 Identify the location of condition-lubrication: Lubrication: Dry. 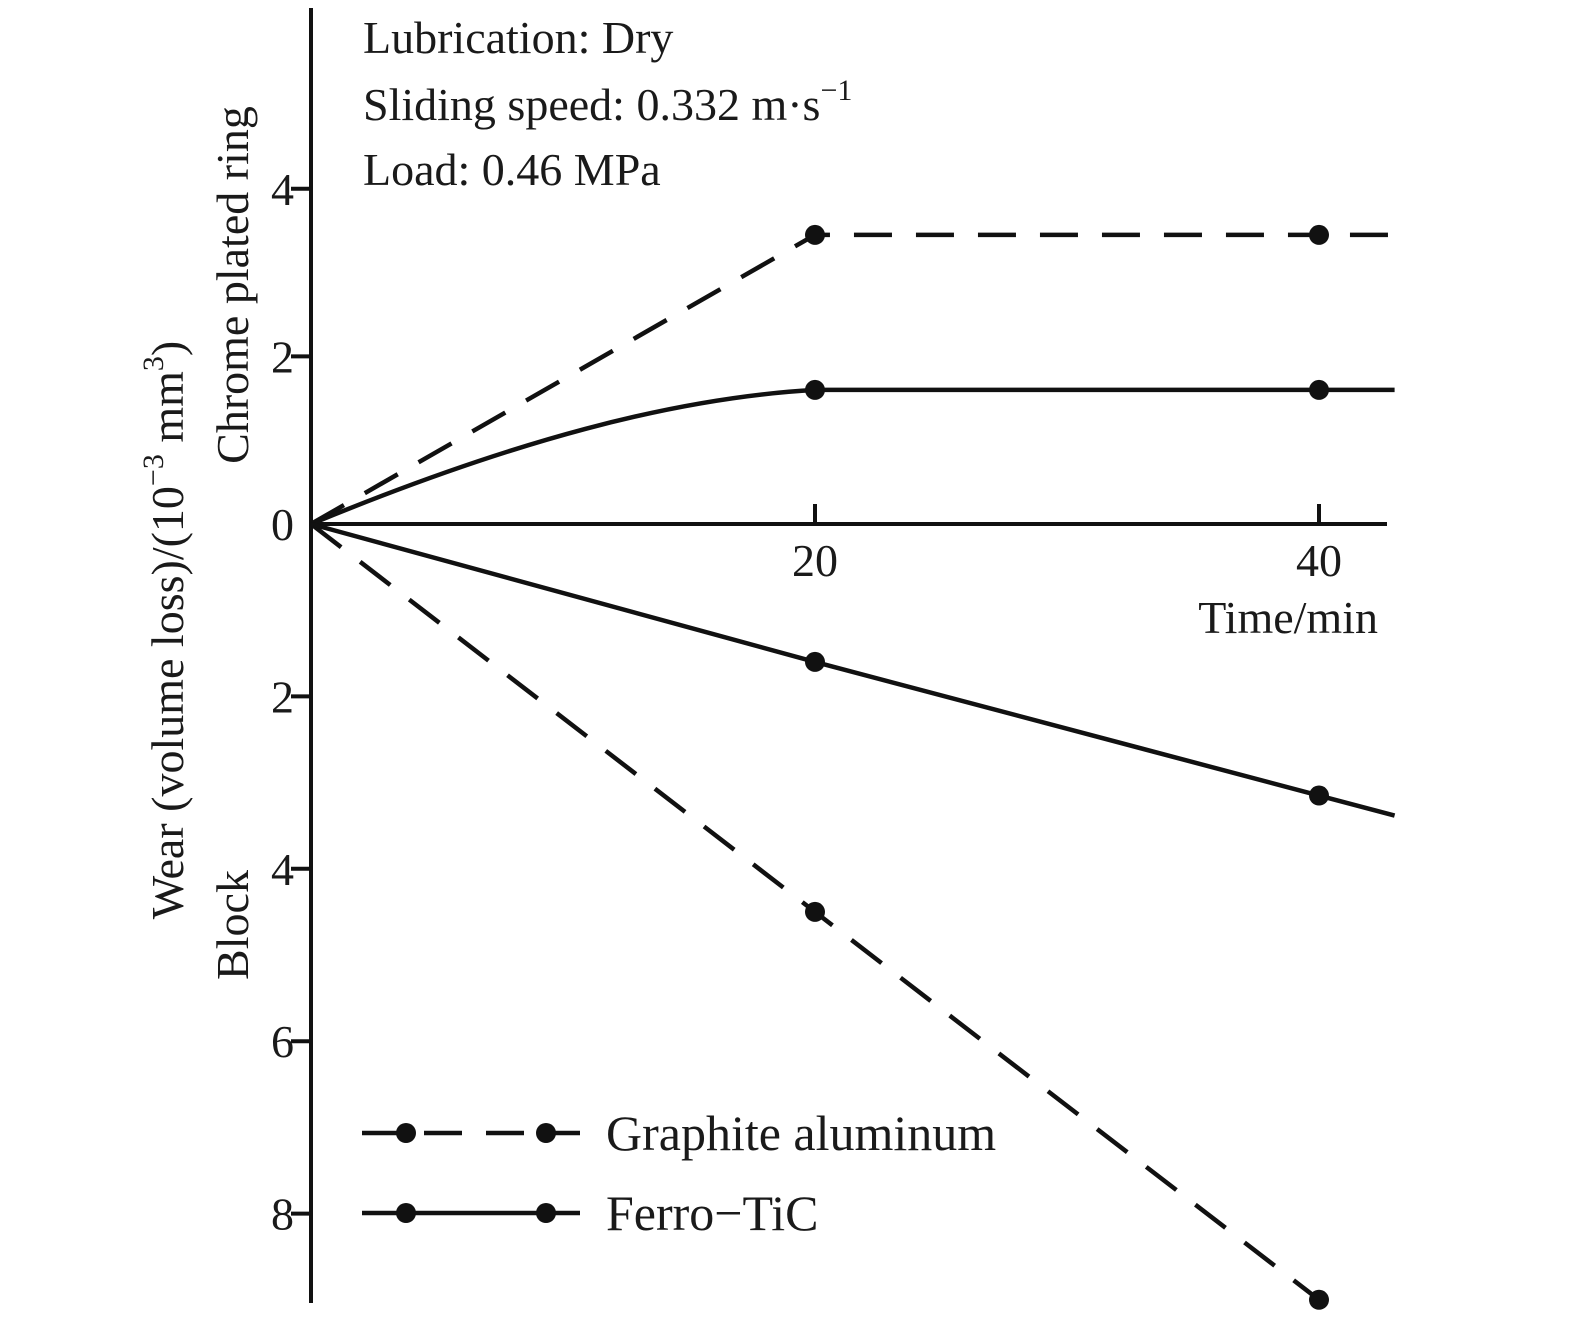
(518, 37).